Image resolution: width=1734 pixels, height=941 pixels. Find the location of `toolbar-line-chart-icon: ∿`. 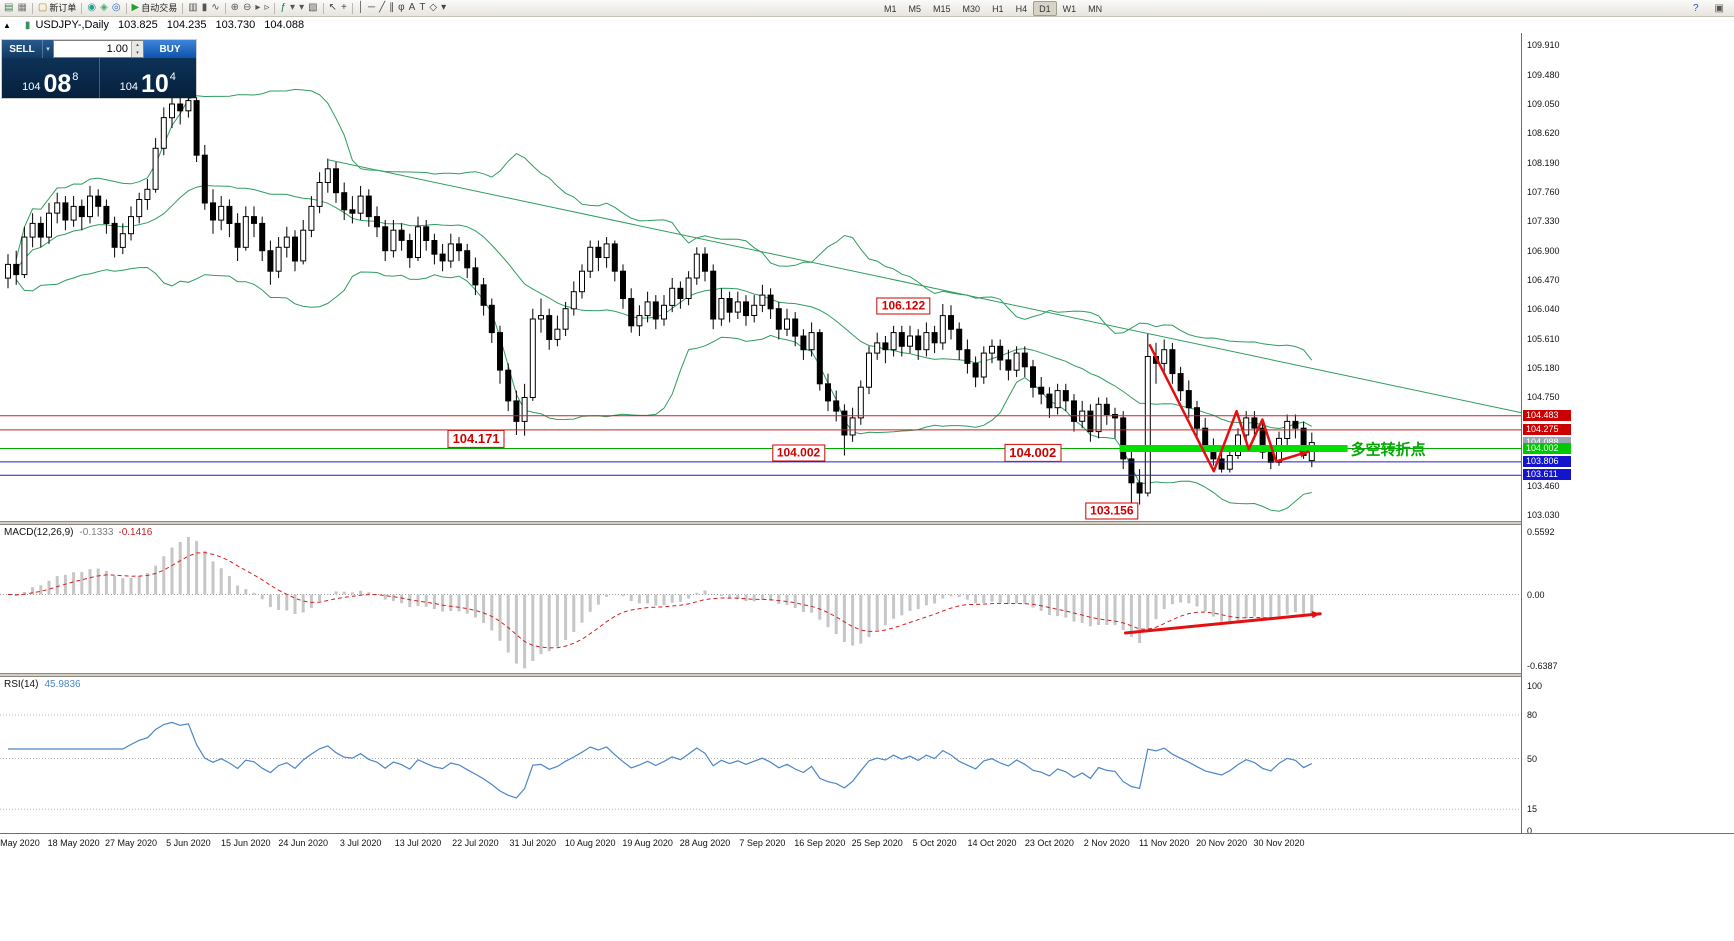

toolbar-line-chart-icon: ∿ is located at coordinates (215, 8).